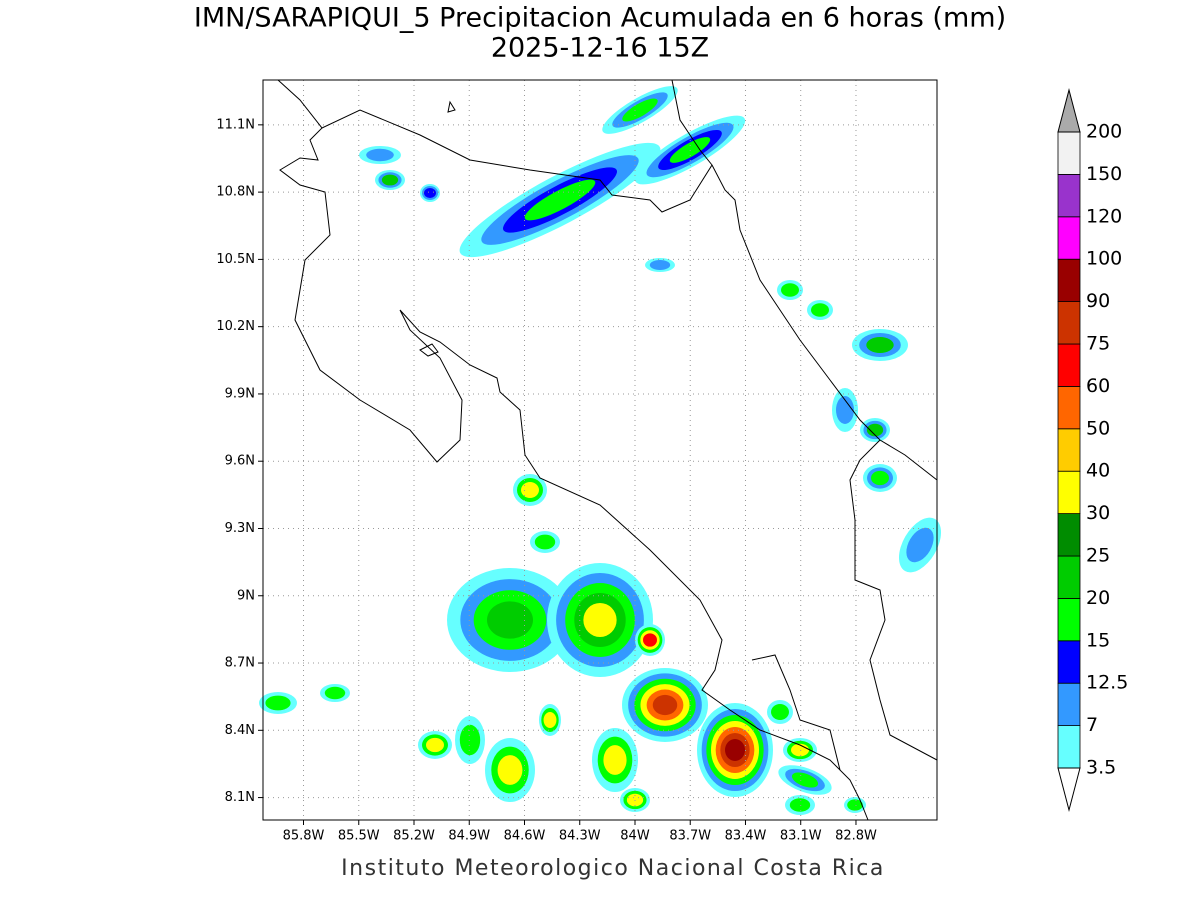  What do you see at coordinates (240, 528) in the screenshot?
I see `y-tick-label: 9.3N` at bounding box center [240, 528].